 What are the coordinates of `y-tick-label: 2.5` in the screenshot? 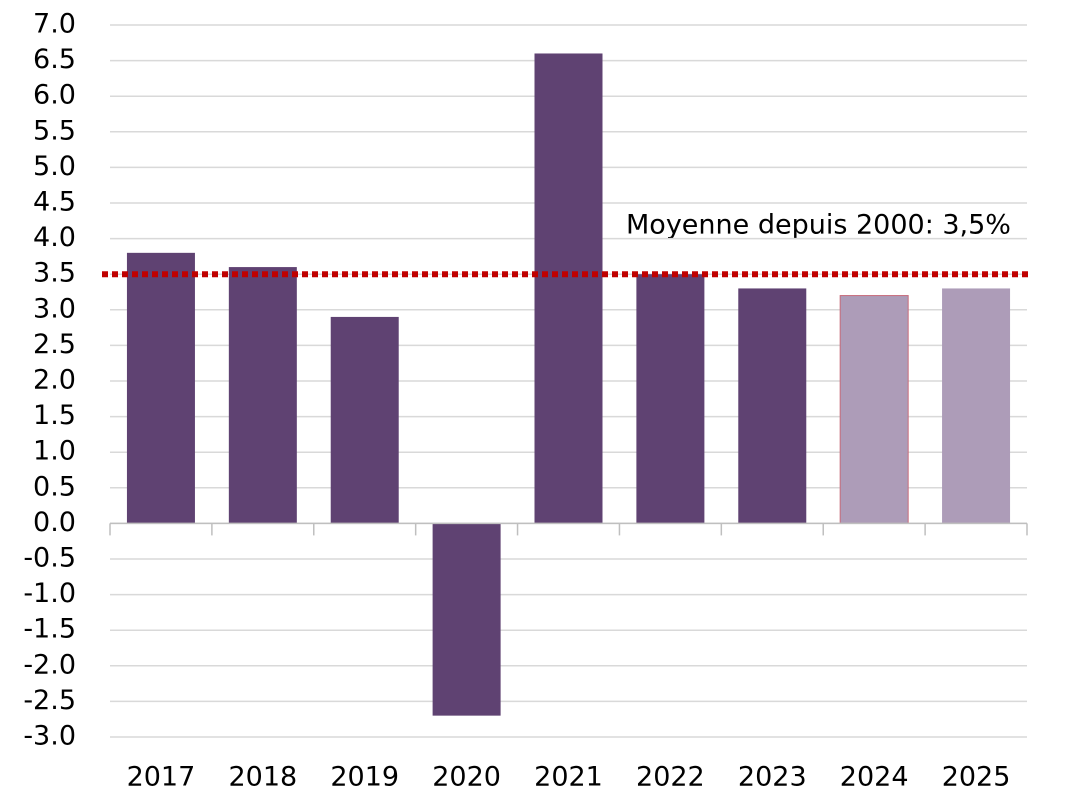 It's located at (54, 344).